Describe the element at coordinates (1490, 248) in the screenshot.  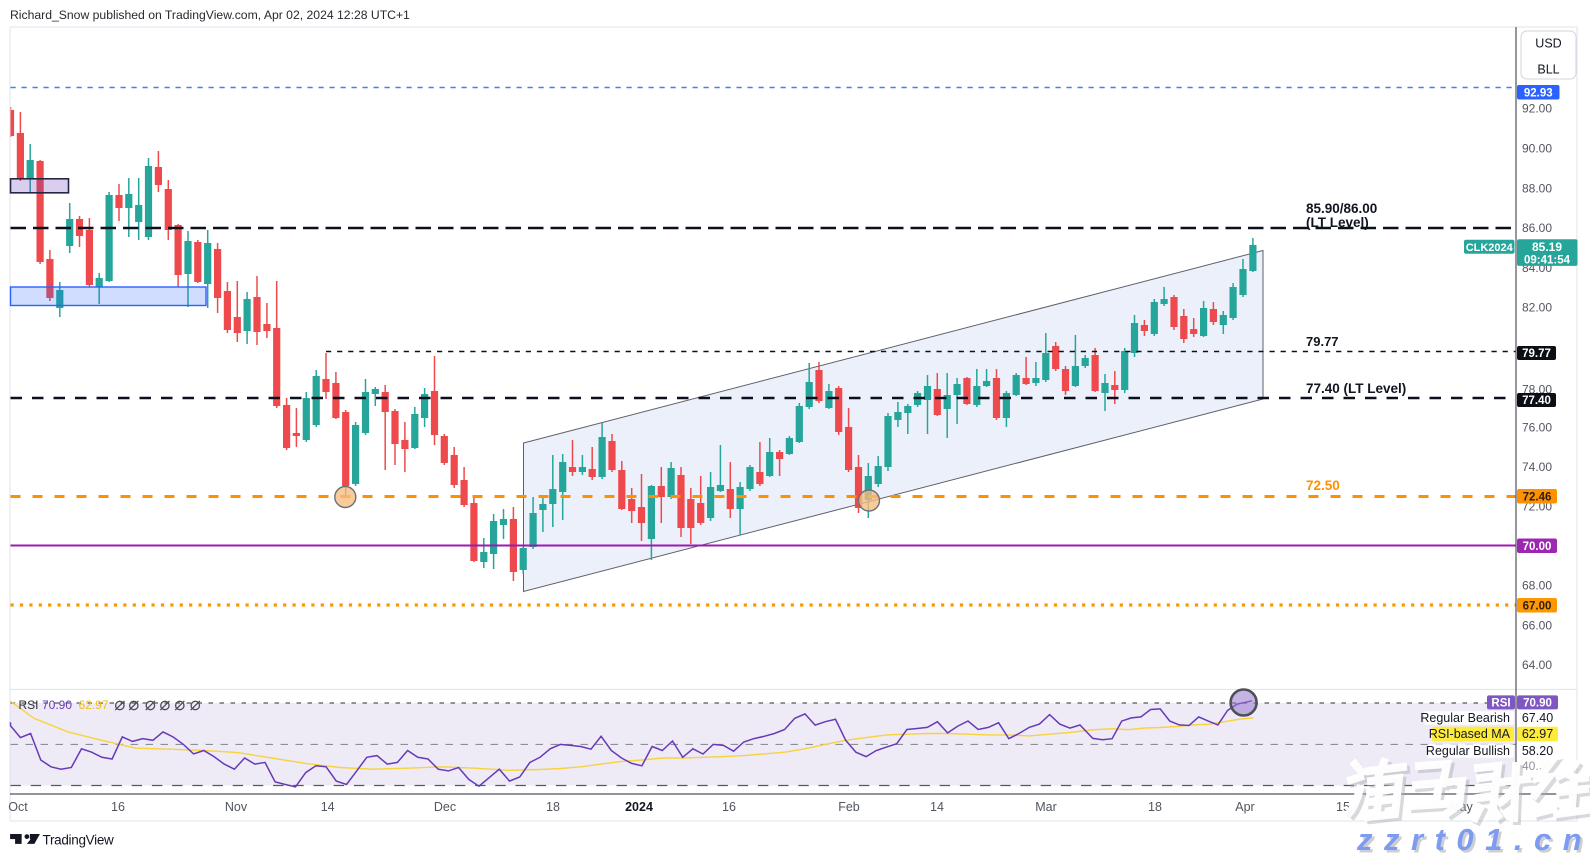
I see `svg-text: CLK2024` at that location.